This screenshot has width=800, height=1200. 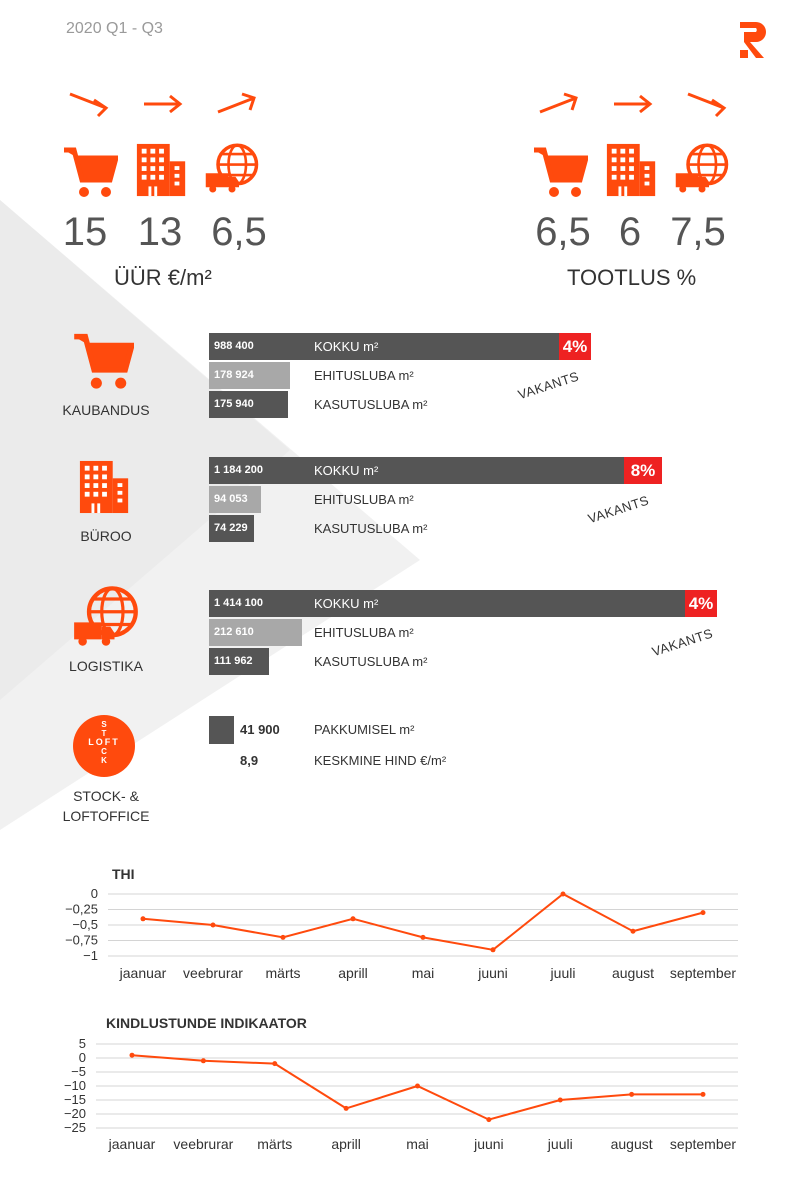 I want to click on svg-text: C, so click(x=104, y=751).